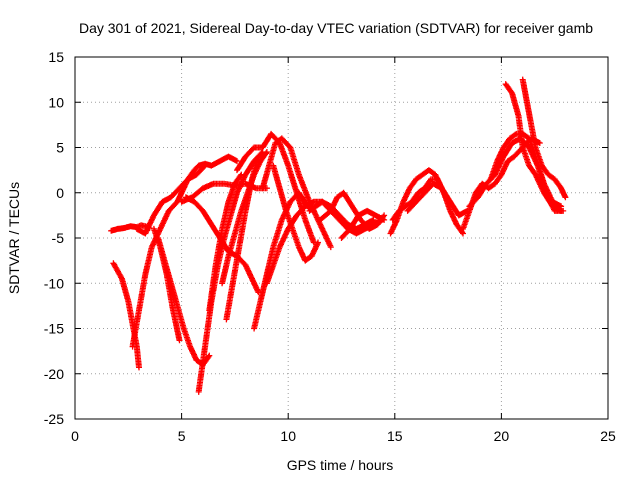 This screenshot has height=480, width=640. Describe the element at coordinates (182, 436) in the screenshot. I see `x-tick-label: 5` at that location.